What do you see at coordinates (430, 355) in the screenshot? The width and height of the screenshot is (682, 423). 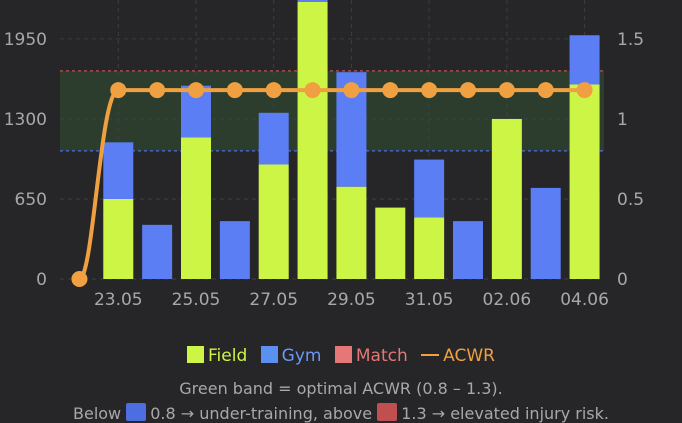 I see `legend-line-acwr` at bounding box center [430, 355].